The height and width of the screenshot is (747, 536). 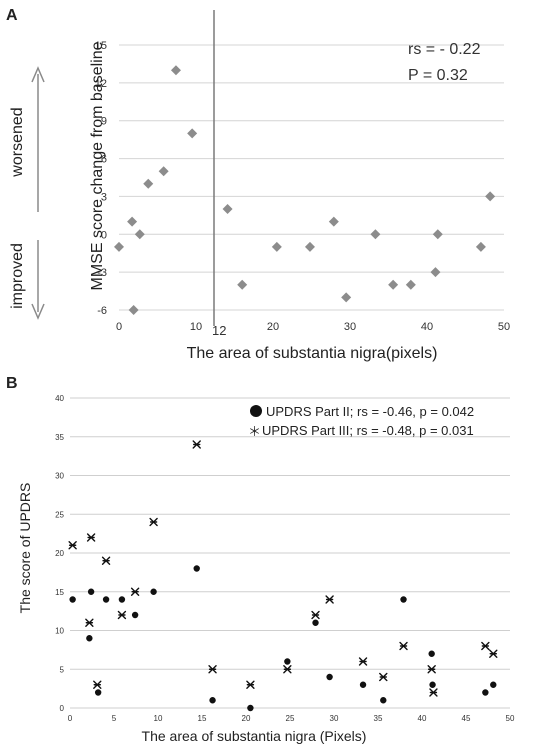 What do you see at coordinates (114, 718) in the screenshot?
I see `panel-b-x-tick-label: 5` at bounding box center [114, 718].